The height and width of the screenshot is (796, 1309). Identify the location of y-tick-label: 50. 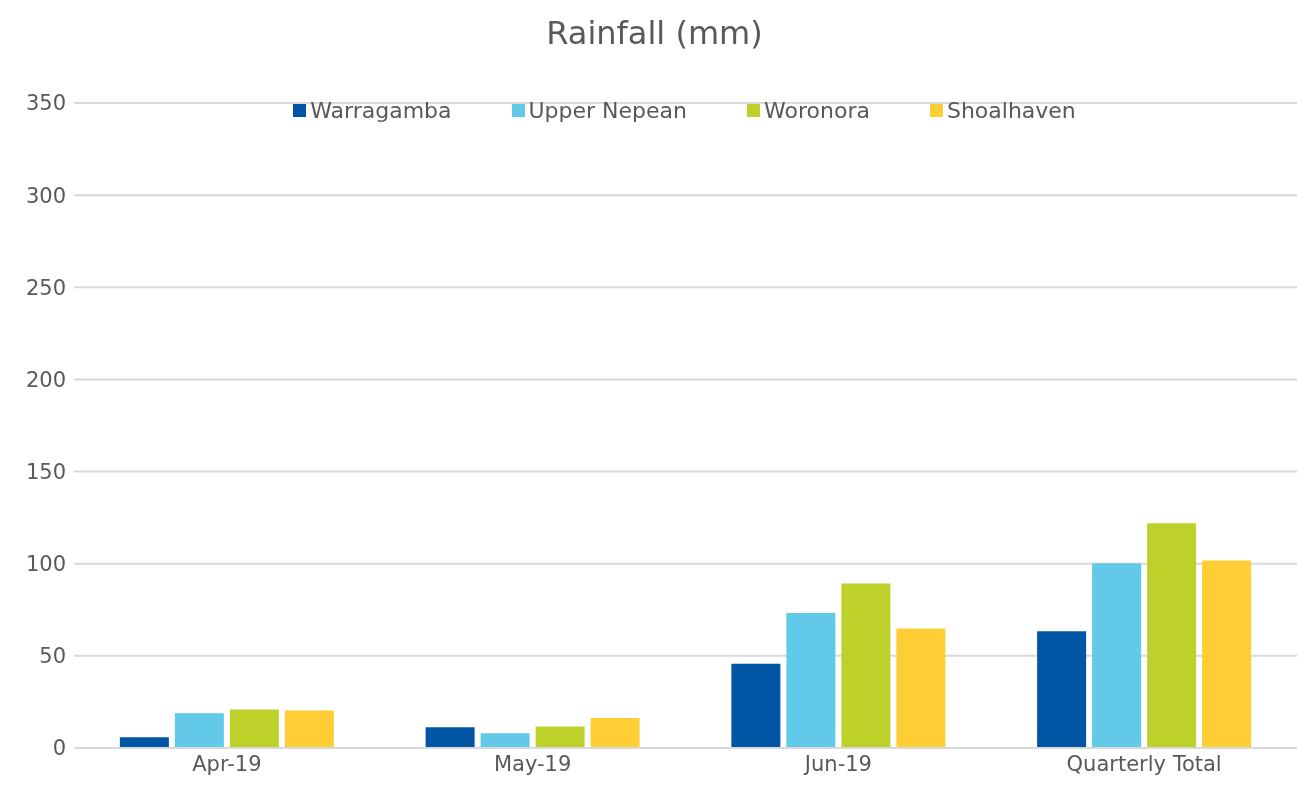
(52, 656).